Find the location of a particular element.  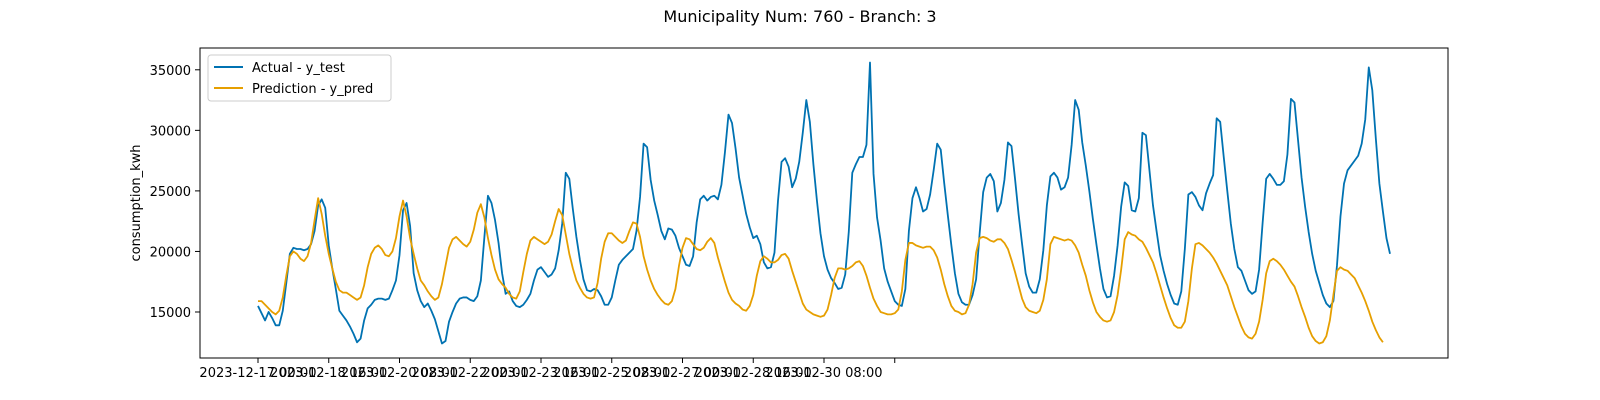

x-tick-label: 2023-12-17 00:00 is located at coordinates (257, 373).